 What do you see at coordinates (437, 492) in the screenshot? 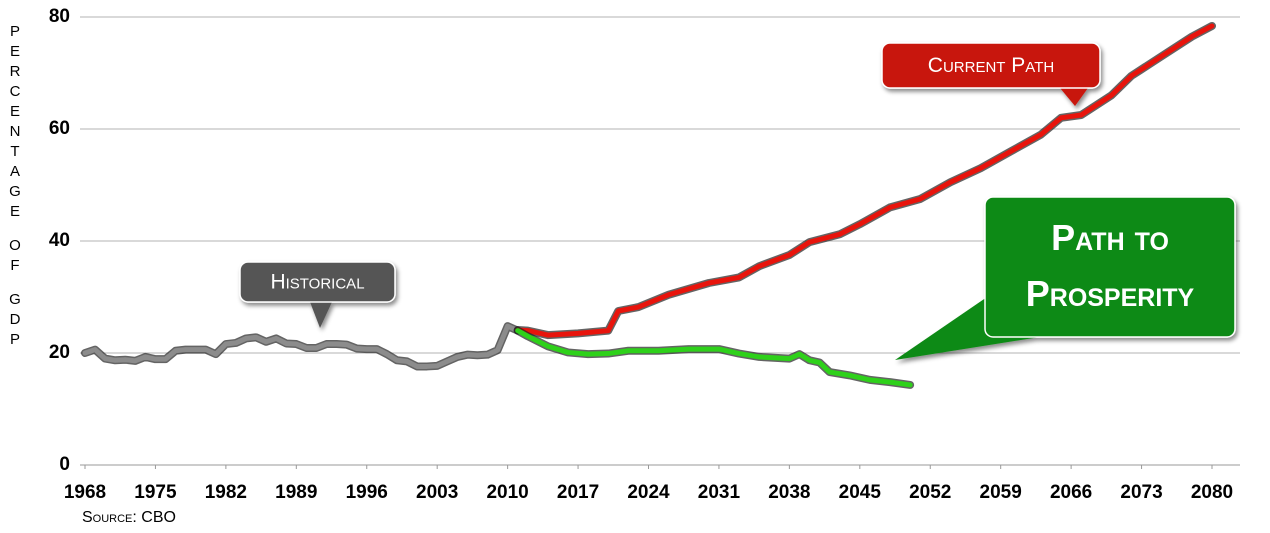
I see `x-tick-label: 2003` at bounding box center [437, 492].